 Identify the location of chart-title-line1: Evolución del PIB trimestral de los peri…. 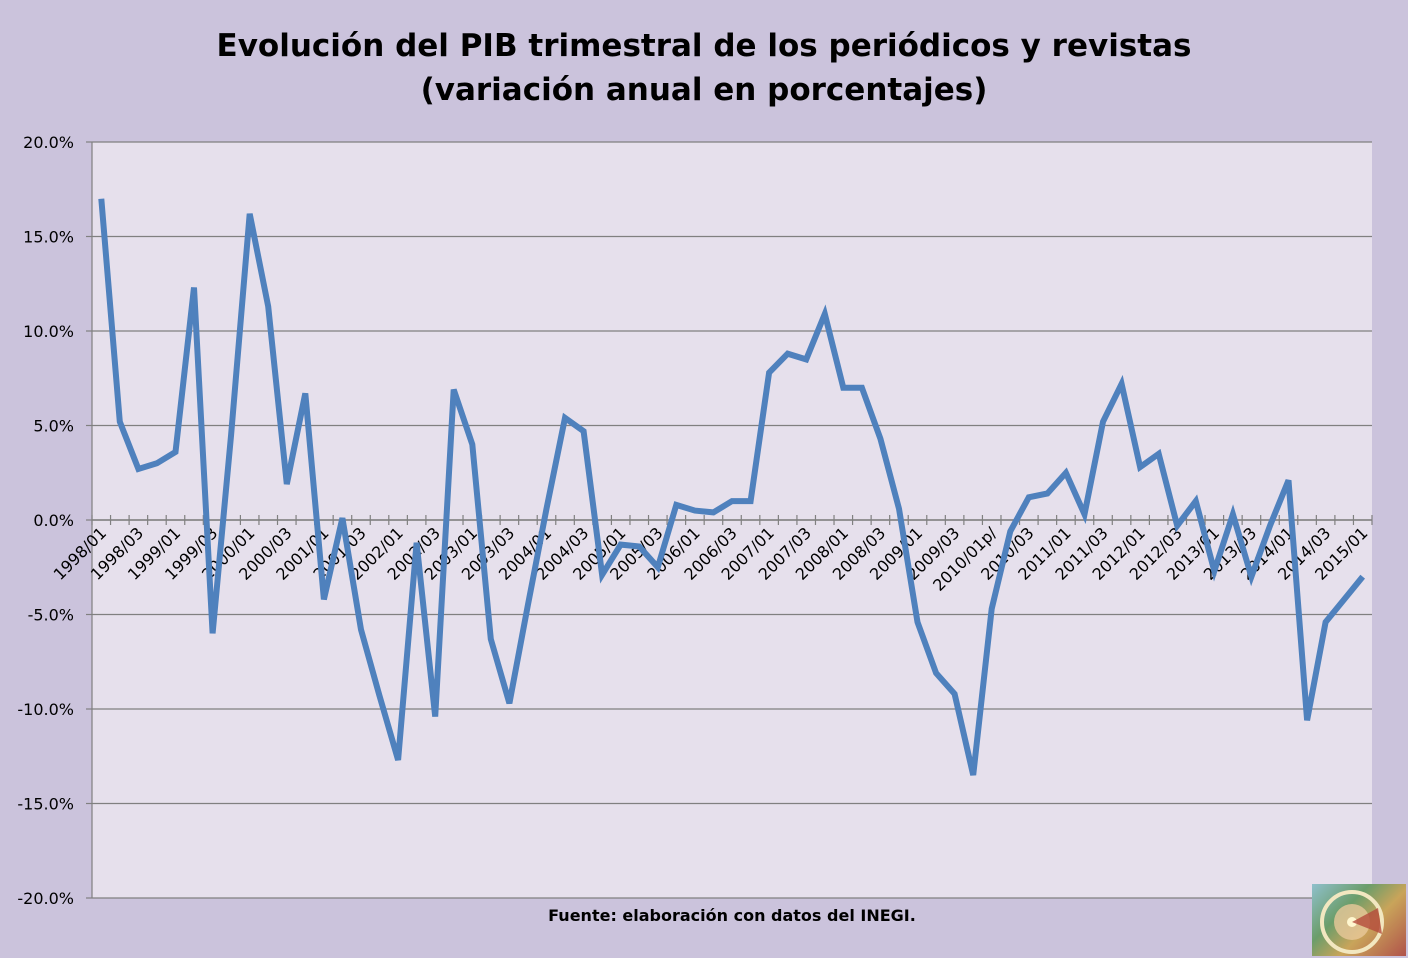
(704, 46).